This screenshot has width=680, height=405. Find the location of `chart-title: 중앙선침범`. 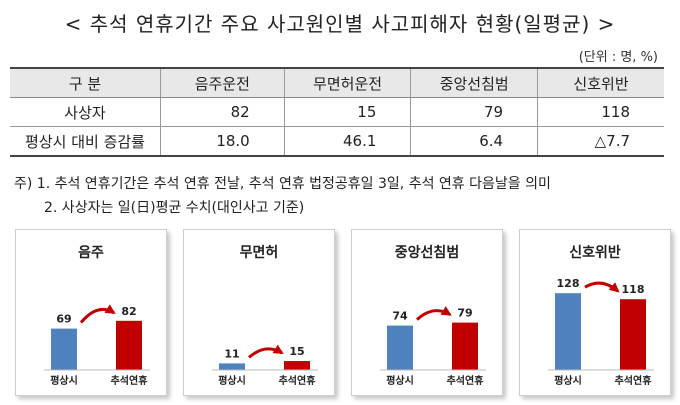

chart-title: 중앙선침범 is located at coordinates (427, 253).